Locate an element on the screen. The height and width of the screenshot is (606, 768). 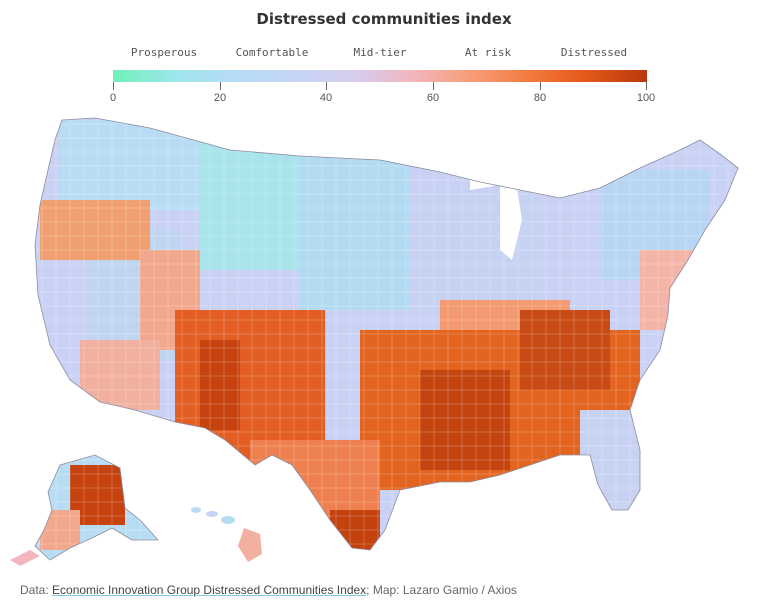
legend-category-mid-tier: Mid-tier is located at coordinates (380, 52).